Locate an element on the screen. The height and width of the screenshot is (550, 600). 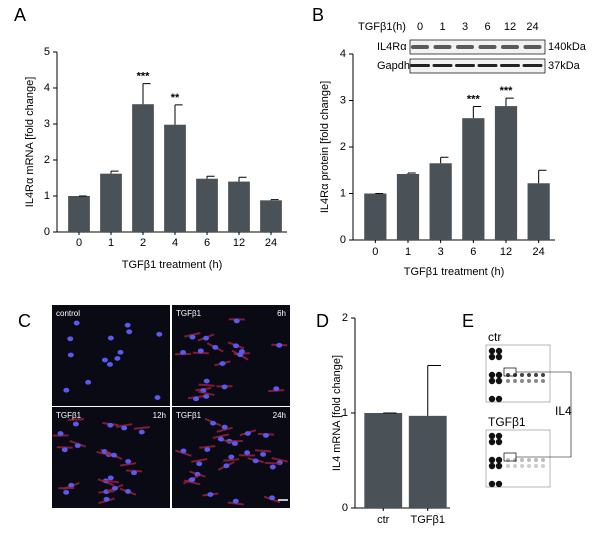
lane-label: 6 is located at coordinates (487, 27).